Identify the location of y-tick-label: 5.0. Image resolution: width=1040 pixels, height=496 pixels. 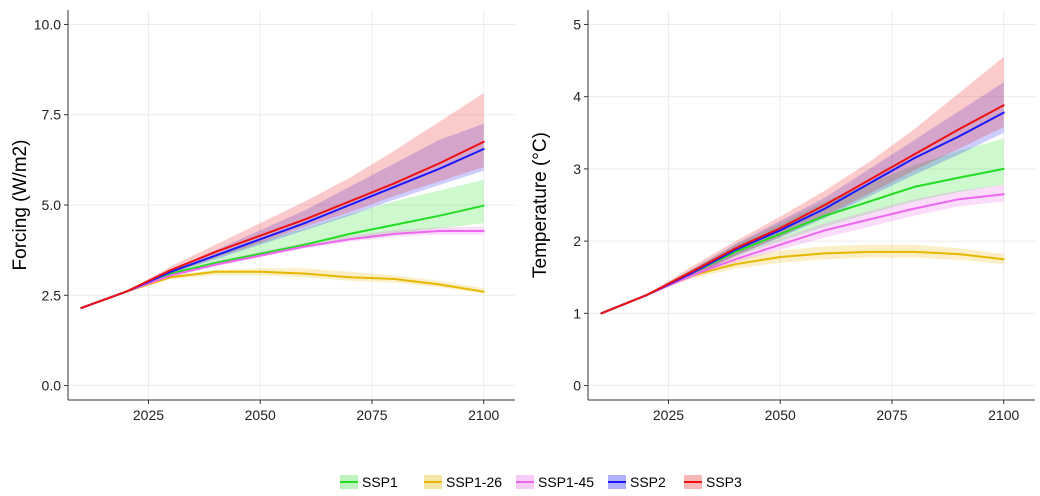
(52, 205).